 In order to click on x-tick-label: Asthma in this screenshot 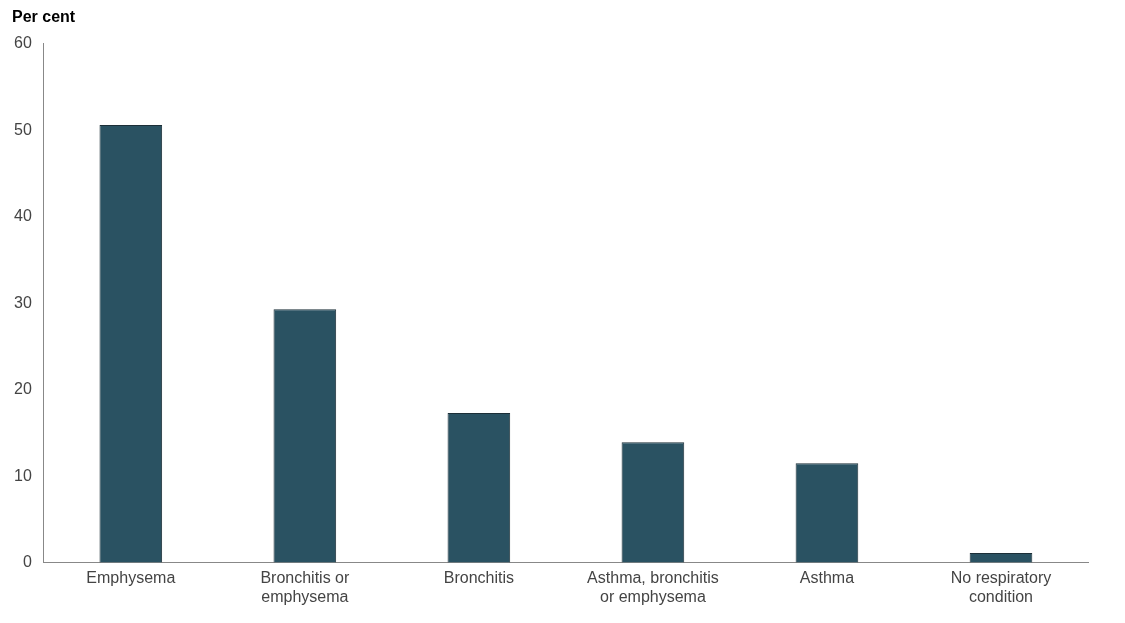, I will do `click(827, 577)`.